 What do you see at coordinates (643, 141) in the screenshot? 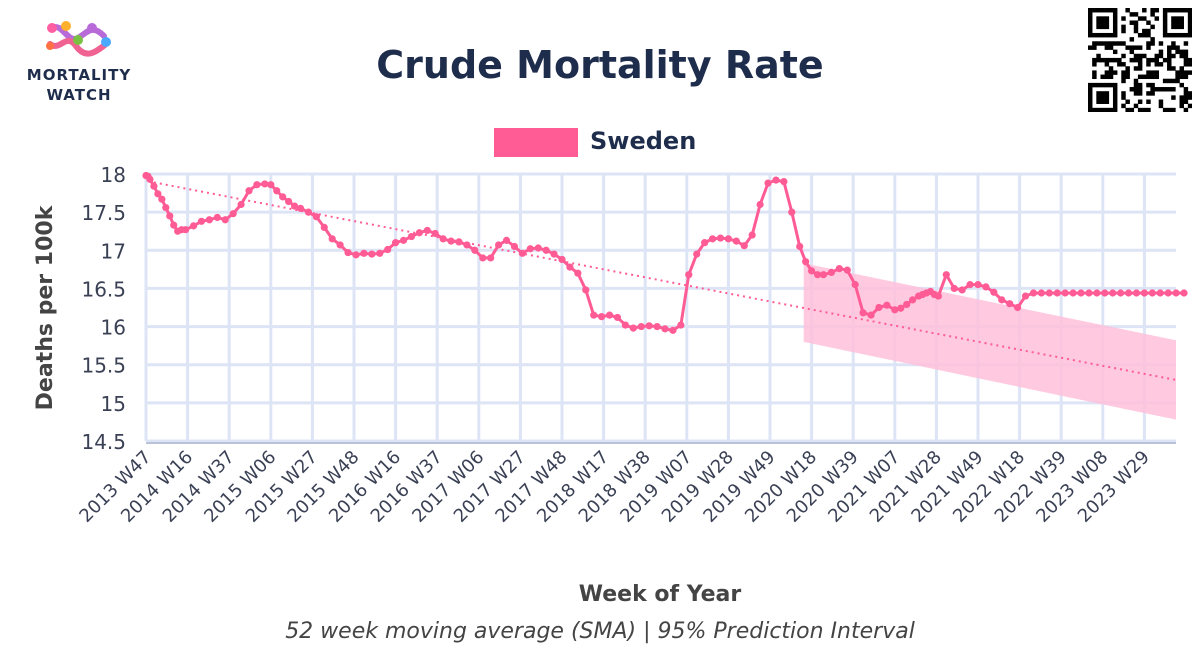
I see `legend-label-sweden: Sweden` at bounding box center [643, 141].